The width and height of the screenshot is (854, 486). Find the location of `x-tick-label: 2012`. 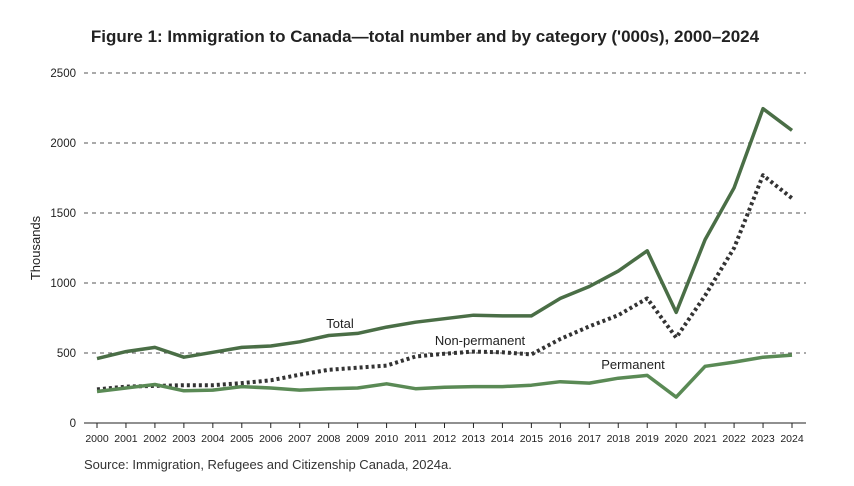

x-tick-label: 2012 is located at coordinates (445, 439).